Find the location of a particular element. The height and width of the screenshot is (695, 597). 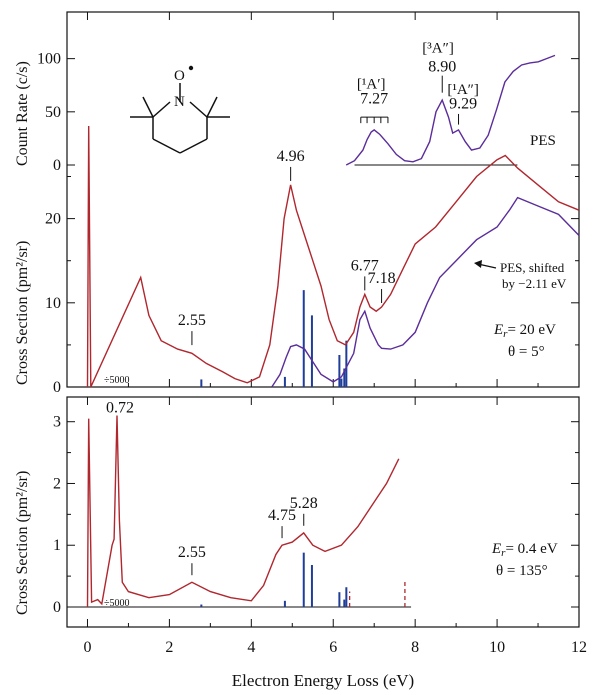

x-axis-label: Electron Energy Loss (eV) is located at coordinates (323, 680).